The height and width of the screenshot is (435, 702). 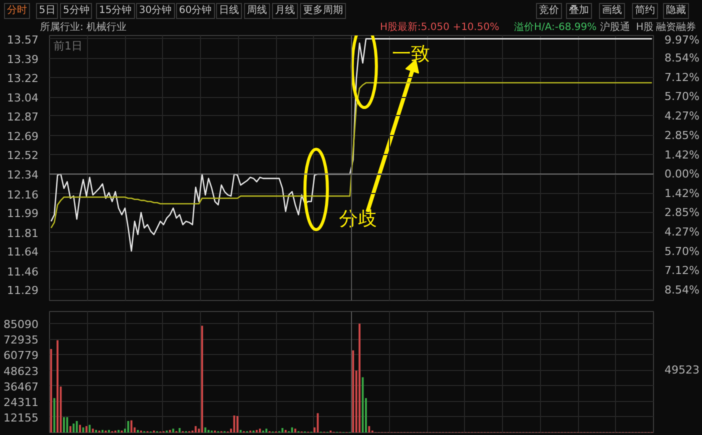 I want to click on y-tick-label: 48623, so click(x=21, y=371).